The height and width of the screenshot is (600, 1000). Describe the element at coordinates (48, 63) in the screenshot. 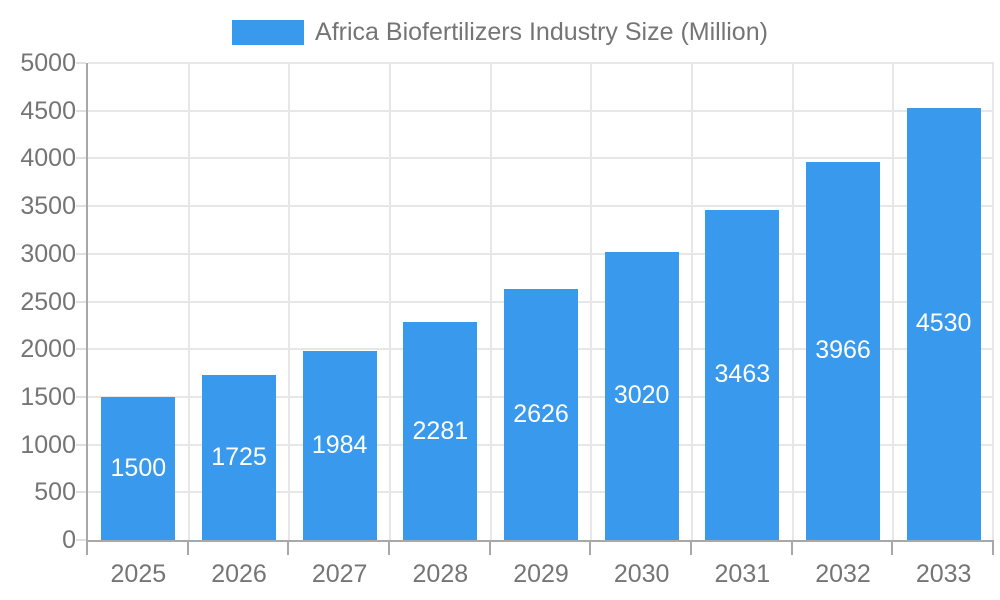

I see `y-tick-label: 5000` at that location.